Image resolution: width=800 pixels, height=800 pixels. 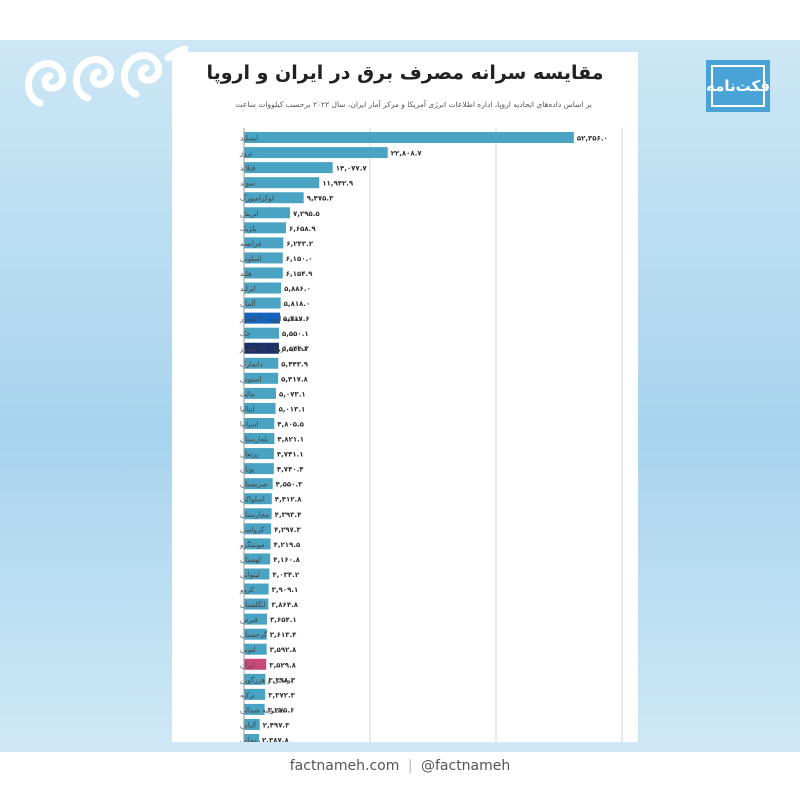 I want to click on category-label-5: اتریش, so click(x=249, y=214).